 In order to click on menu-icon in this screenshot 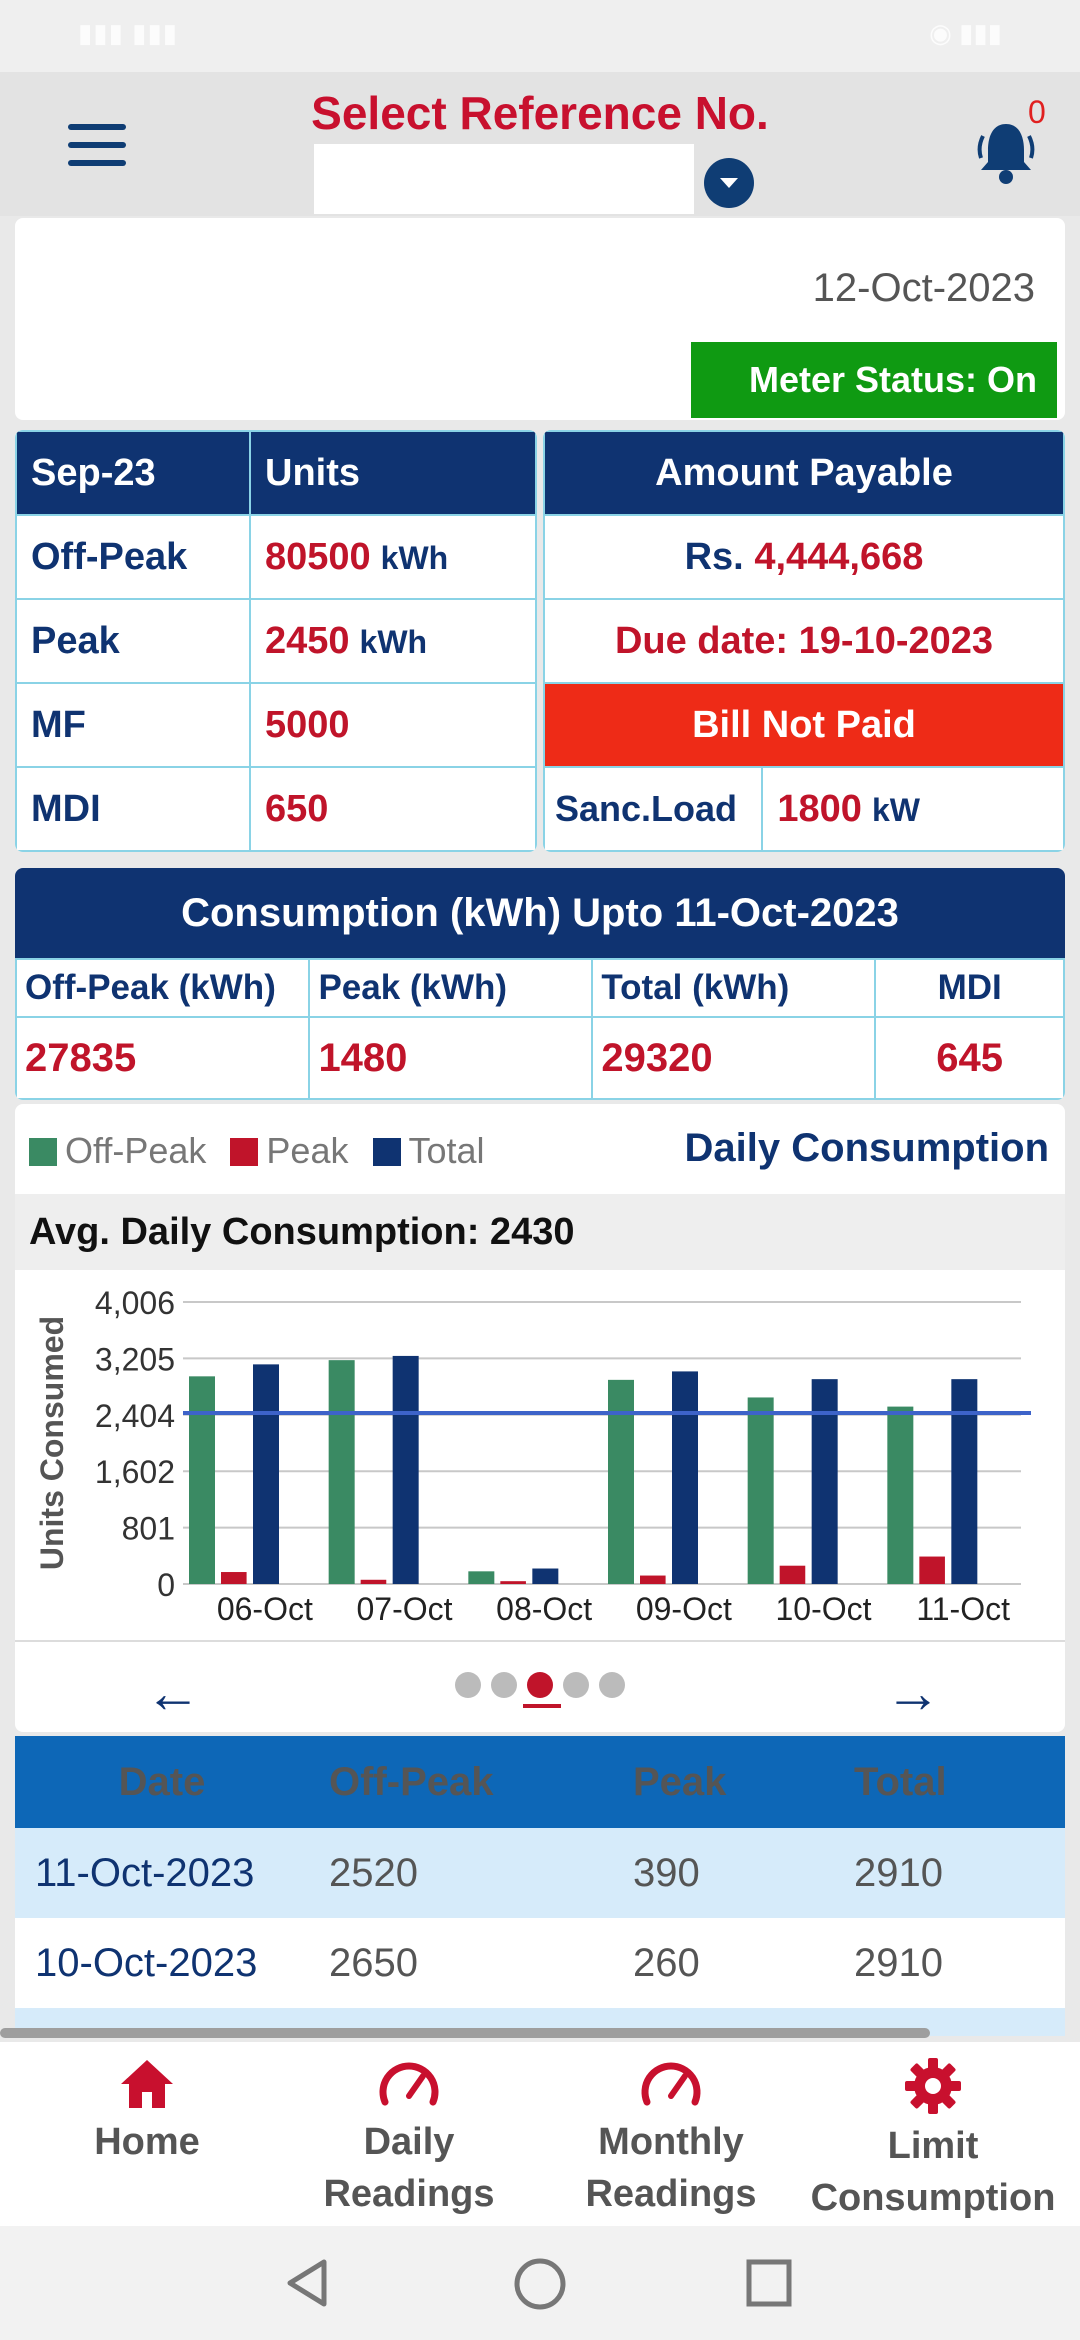, I will do `click(97, 146)`.